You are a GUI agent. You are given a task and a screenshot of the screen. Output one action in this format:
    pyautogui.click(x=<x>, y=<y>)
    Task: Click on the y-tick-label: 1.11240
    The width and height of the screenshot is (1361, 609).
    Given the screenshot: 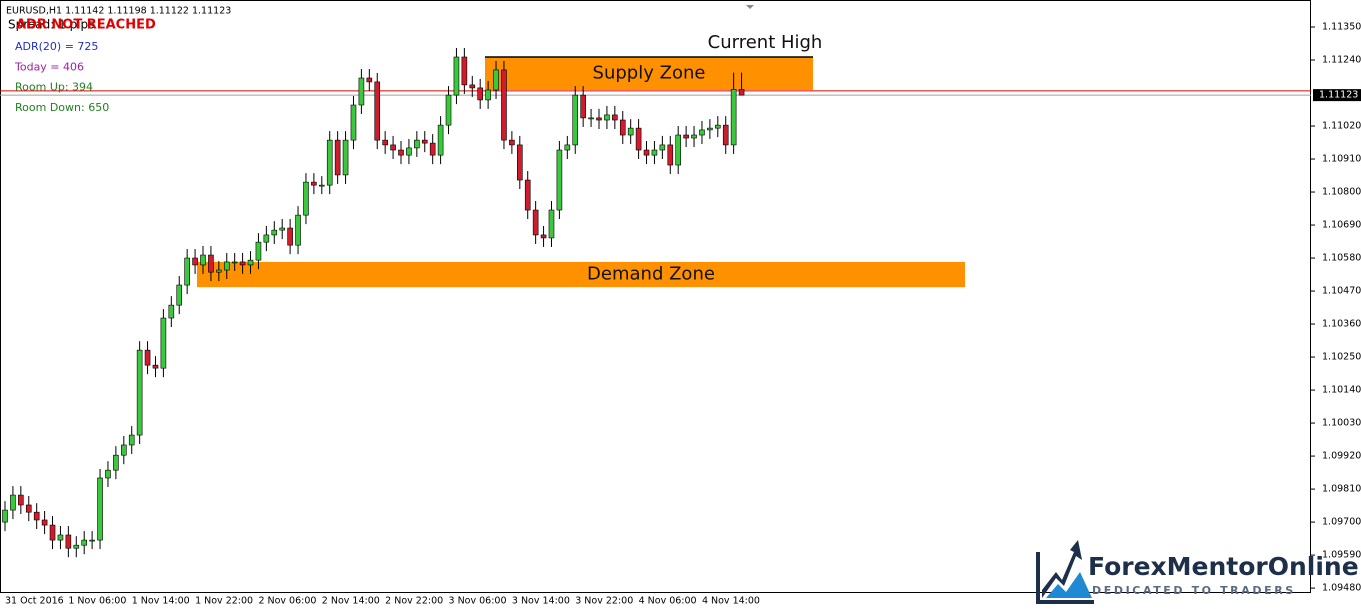 What is the action you would take?
    pyautogui.click(x=1341, y=60)
    